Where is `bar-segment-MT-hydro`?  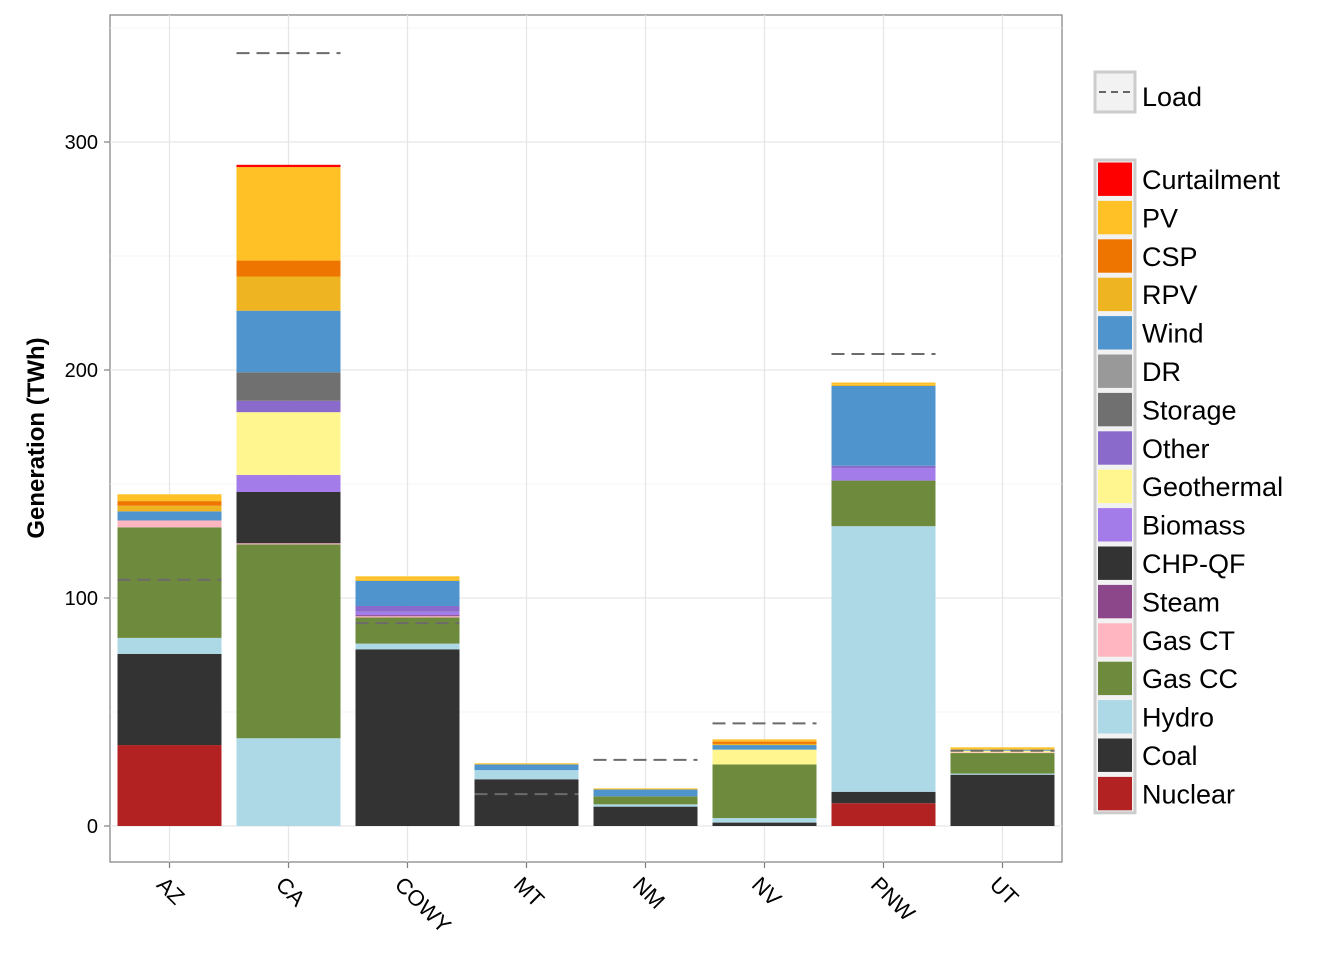
bar-segment-MT-hydro is located at coordinates (526, 775).